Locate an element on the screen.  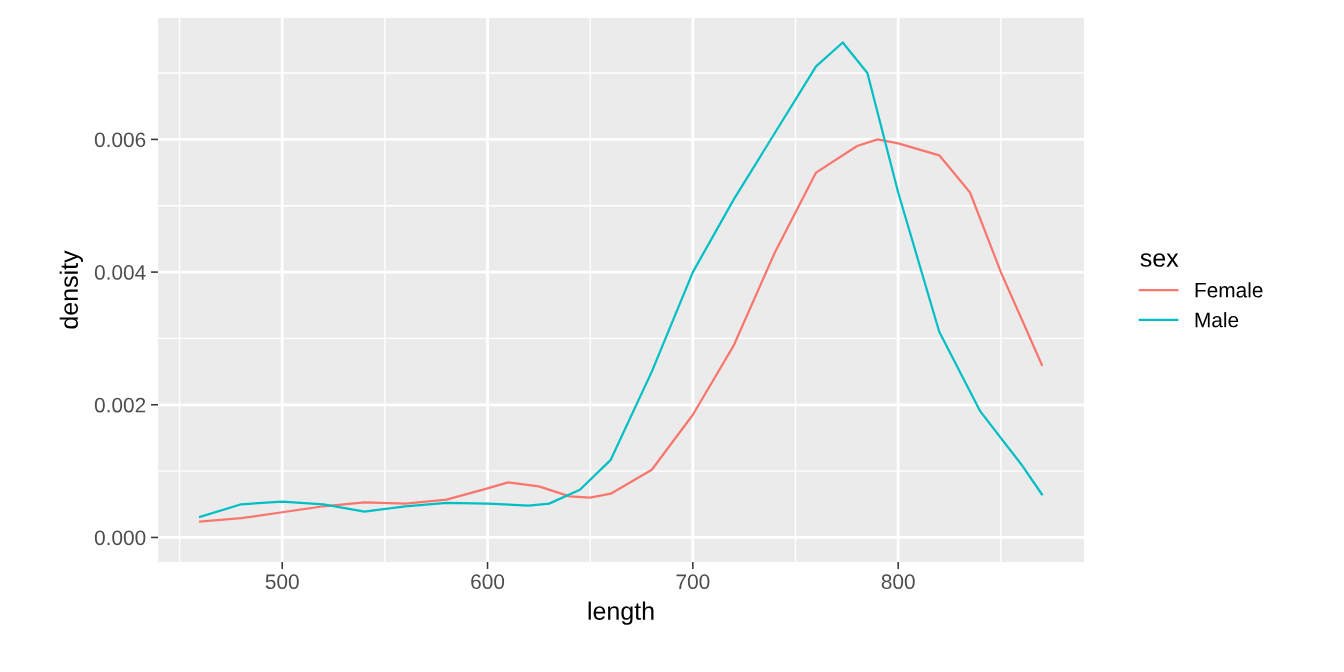
legend-label: Male is located at coordinates (1217, 320).